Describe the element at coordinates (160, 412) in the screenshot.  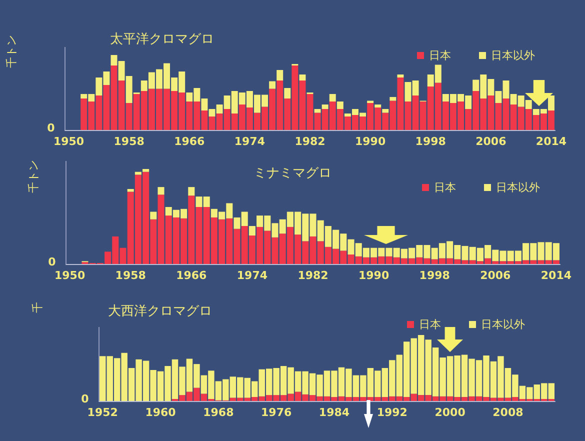
I see `x-tick-label: 1960` at that location.